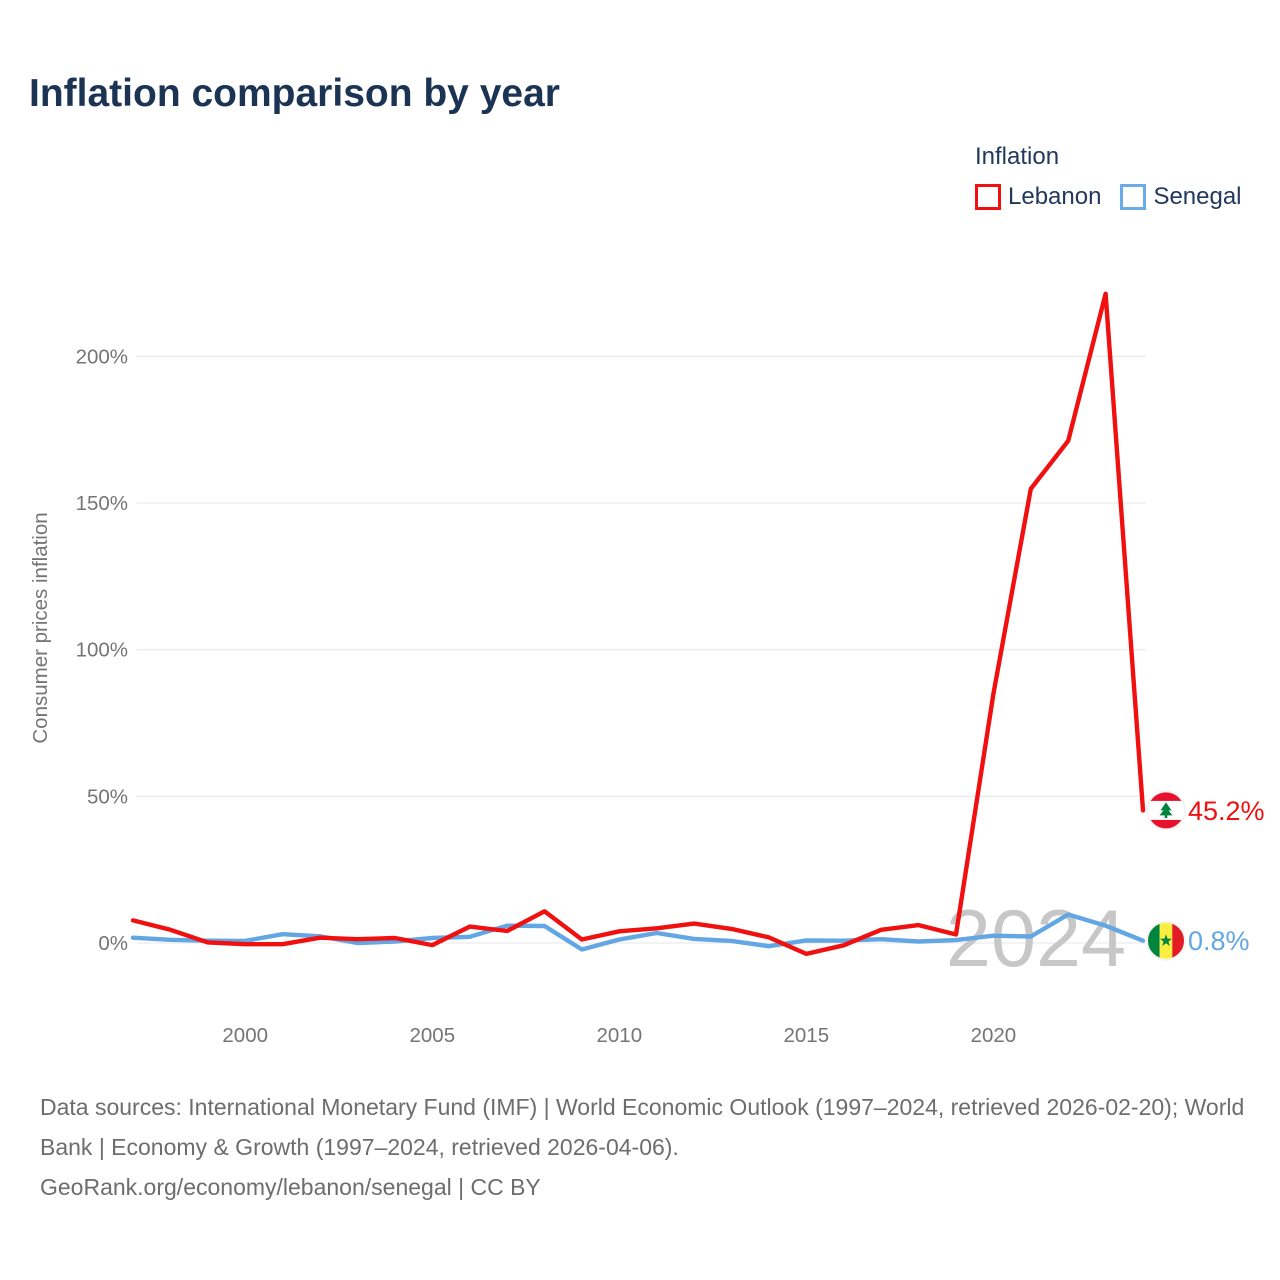 The height and width of the screenshot is (1280, 1280). I want to click on legend-item-lebanon: Lebanon, so click(1038, 197).